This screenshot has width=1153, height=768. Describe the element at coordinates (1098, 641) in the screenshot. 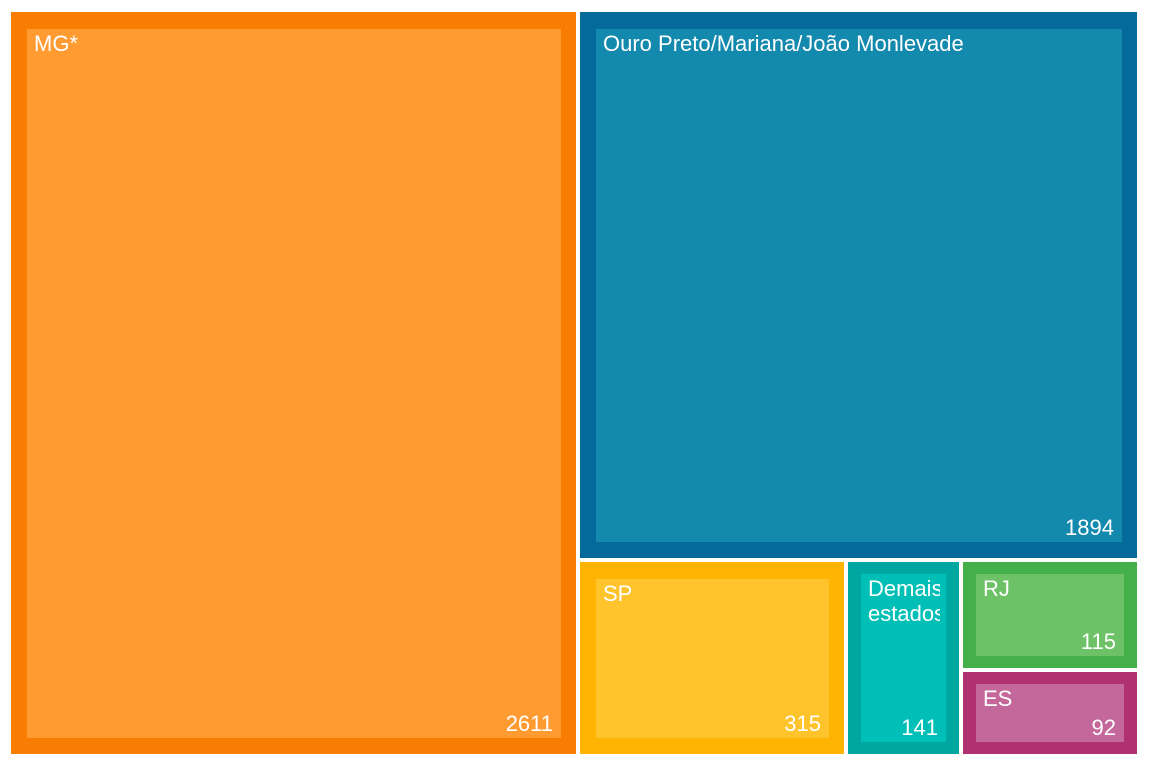

I see `tile-value-rj: 115` at that location.